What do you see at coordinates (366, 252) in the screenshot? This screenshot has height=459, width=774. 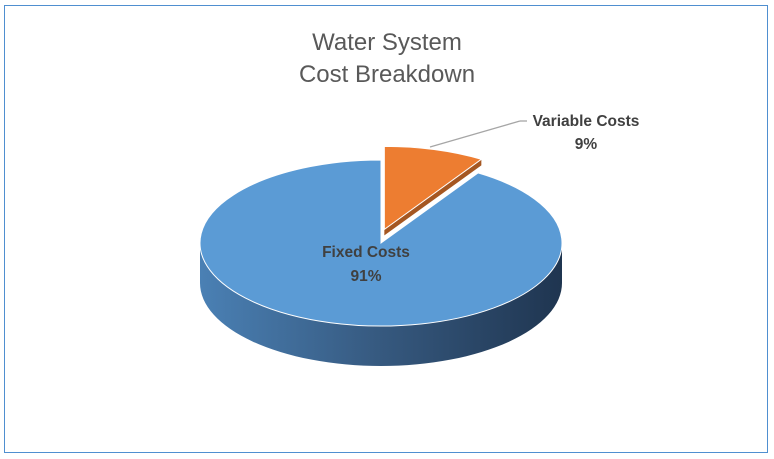 I see `data-label-fixed-costs-name: Fixed Costs` at bounding box center [366, 252].